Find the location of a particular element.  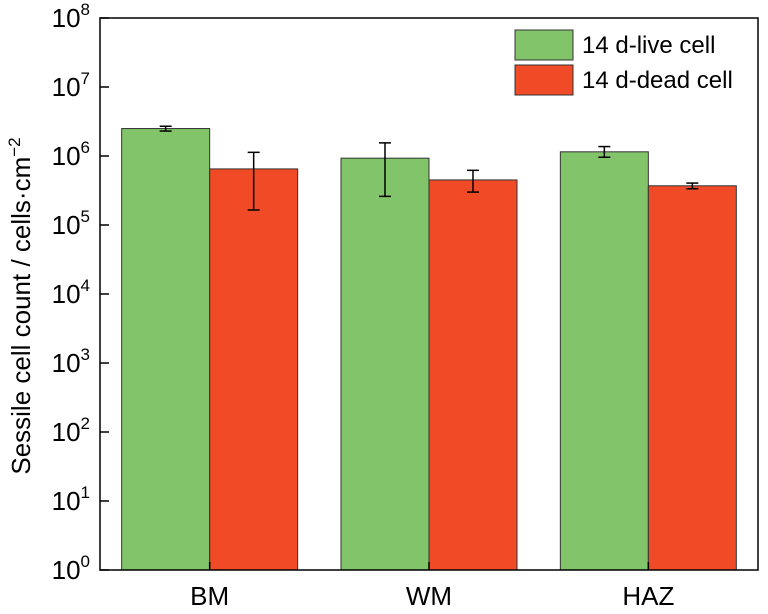

error-bars-group is located at coordinates (429, 168).